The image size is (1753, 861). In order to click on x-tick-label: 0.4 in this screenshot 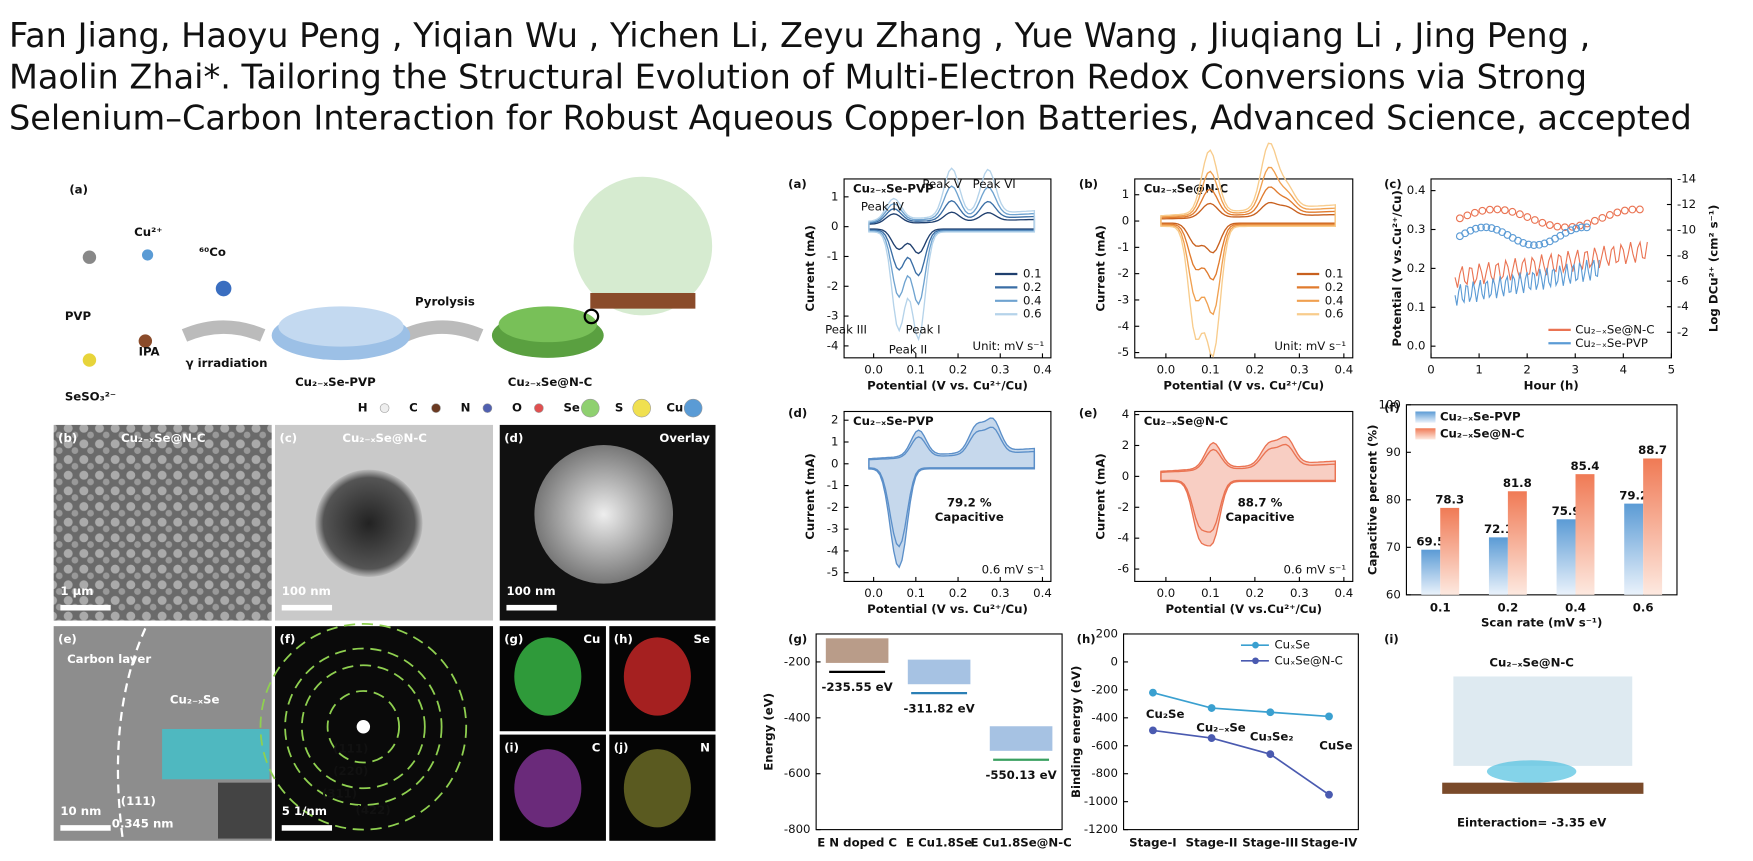, I will do `click(1042, 593)`.